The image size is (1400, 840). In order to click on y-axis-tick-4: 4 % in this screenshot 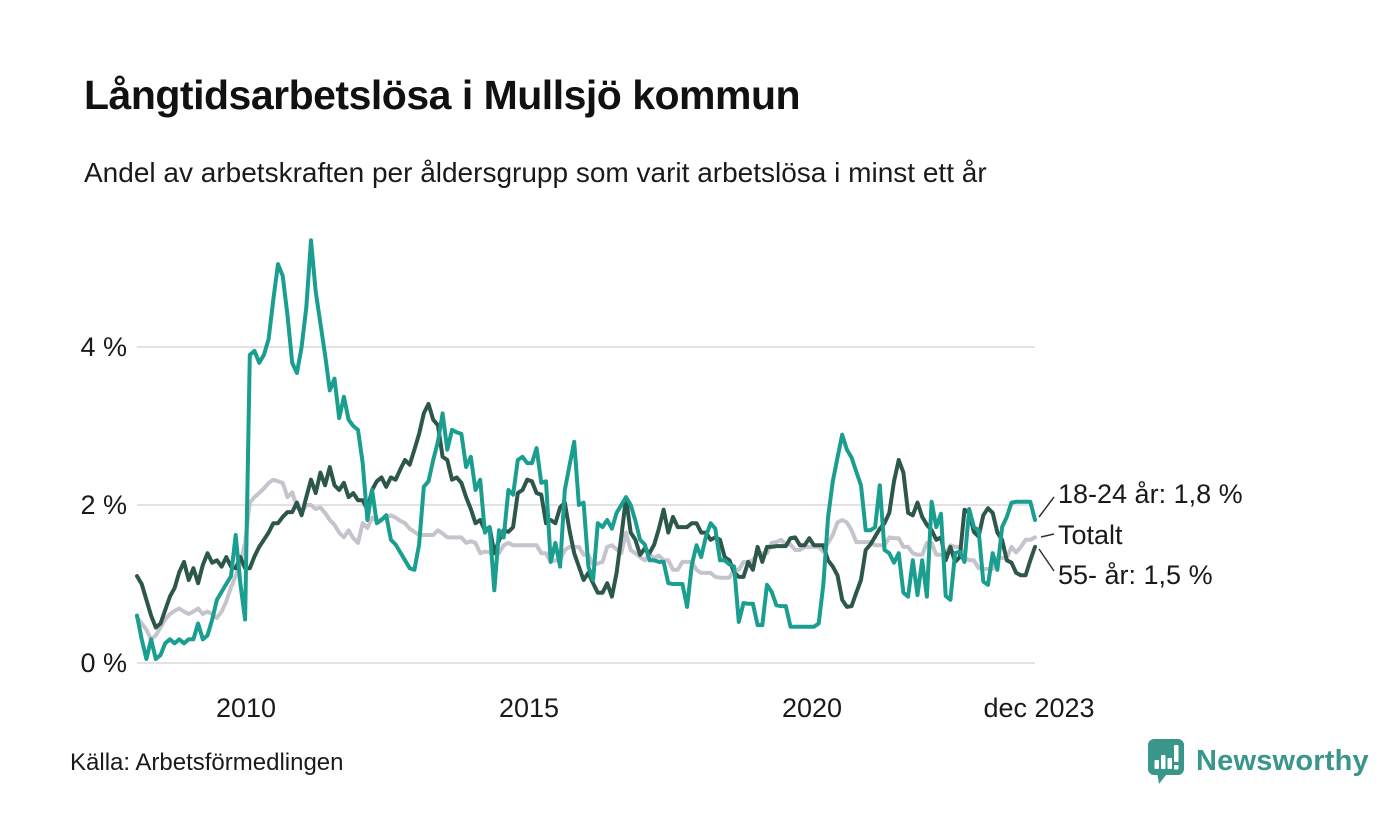, I will do `click(103, 347)`.